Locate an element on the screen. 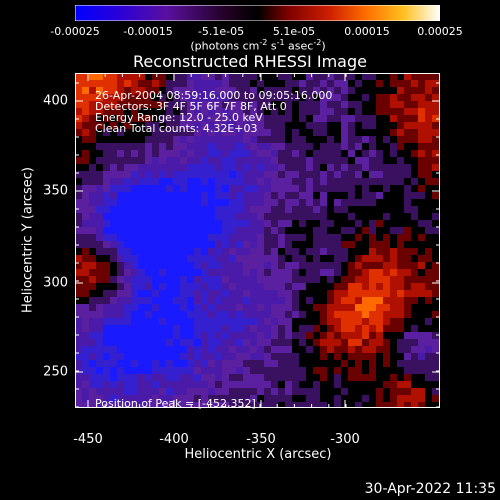 The height and width of the screenshot is (500, 500). info-peak-position: Position of Peak = [-452,352] is located at coordinates (175, 403).